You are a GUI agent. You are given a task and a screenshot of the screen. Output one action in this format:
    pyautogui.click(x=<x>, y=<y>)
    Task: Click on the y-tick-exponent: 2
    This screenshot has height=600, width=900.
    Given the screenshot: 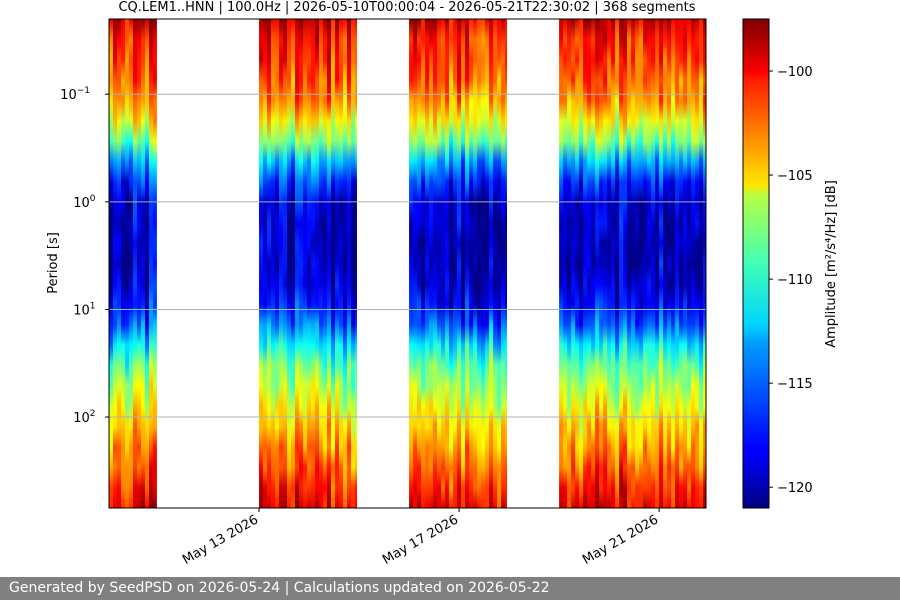 What is the action you would take?
    pyautogui.click(x=93, y=414)
    